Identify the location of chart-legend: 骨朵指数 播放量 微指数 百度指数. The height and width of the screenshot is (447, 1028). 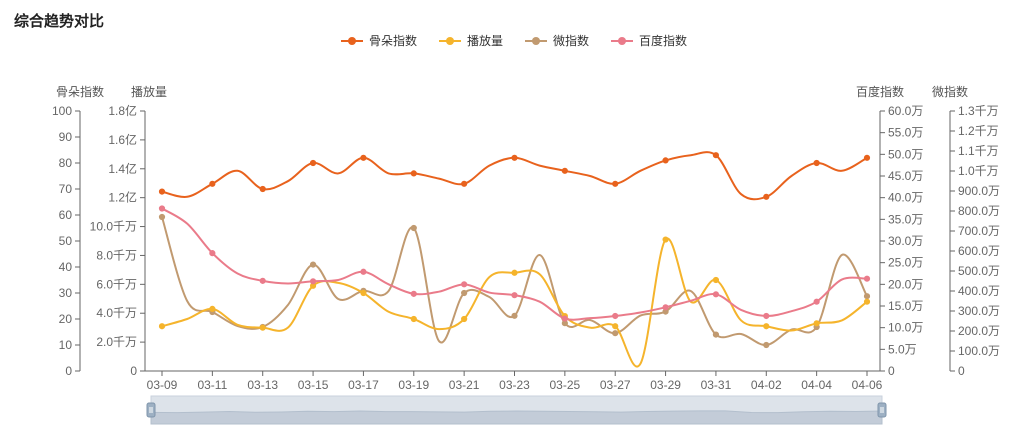
(514, 40).